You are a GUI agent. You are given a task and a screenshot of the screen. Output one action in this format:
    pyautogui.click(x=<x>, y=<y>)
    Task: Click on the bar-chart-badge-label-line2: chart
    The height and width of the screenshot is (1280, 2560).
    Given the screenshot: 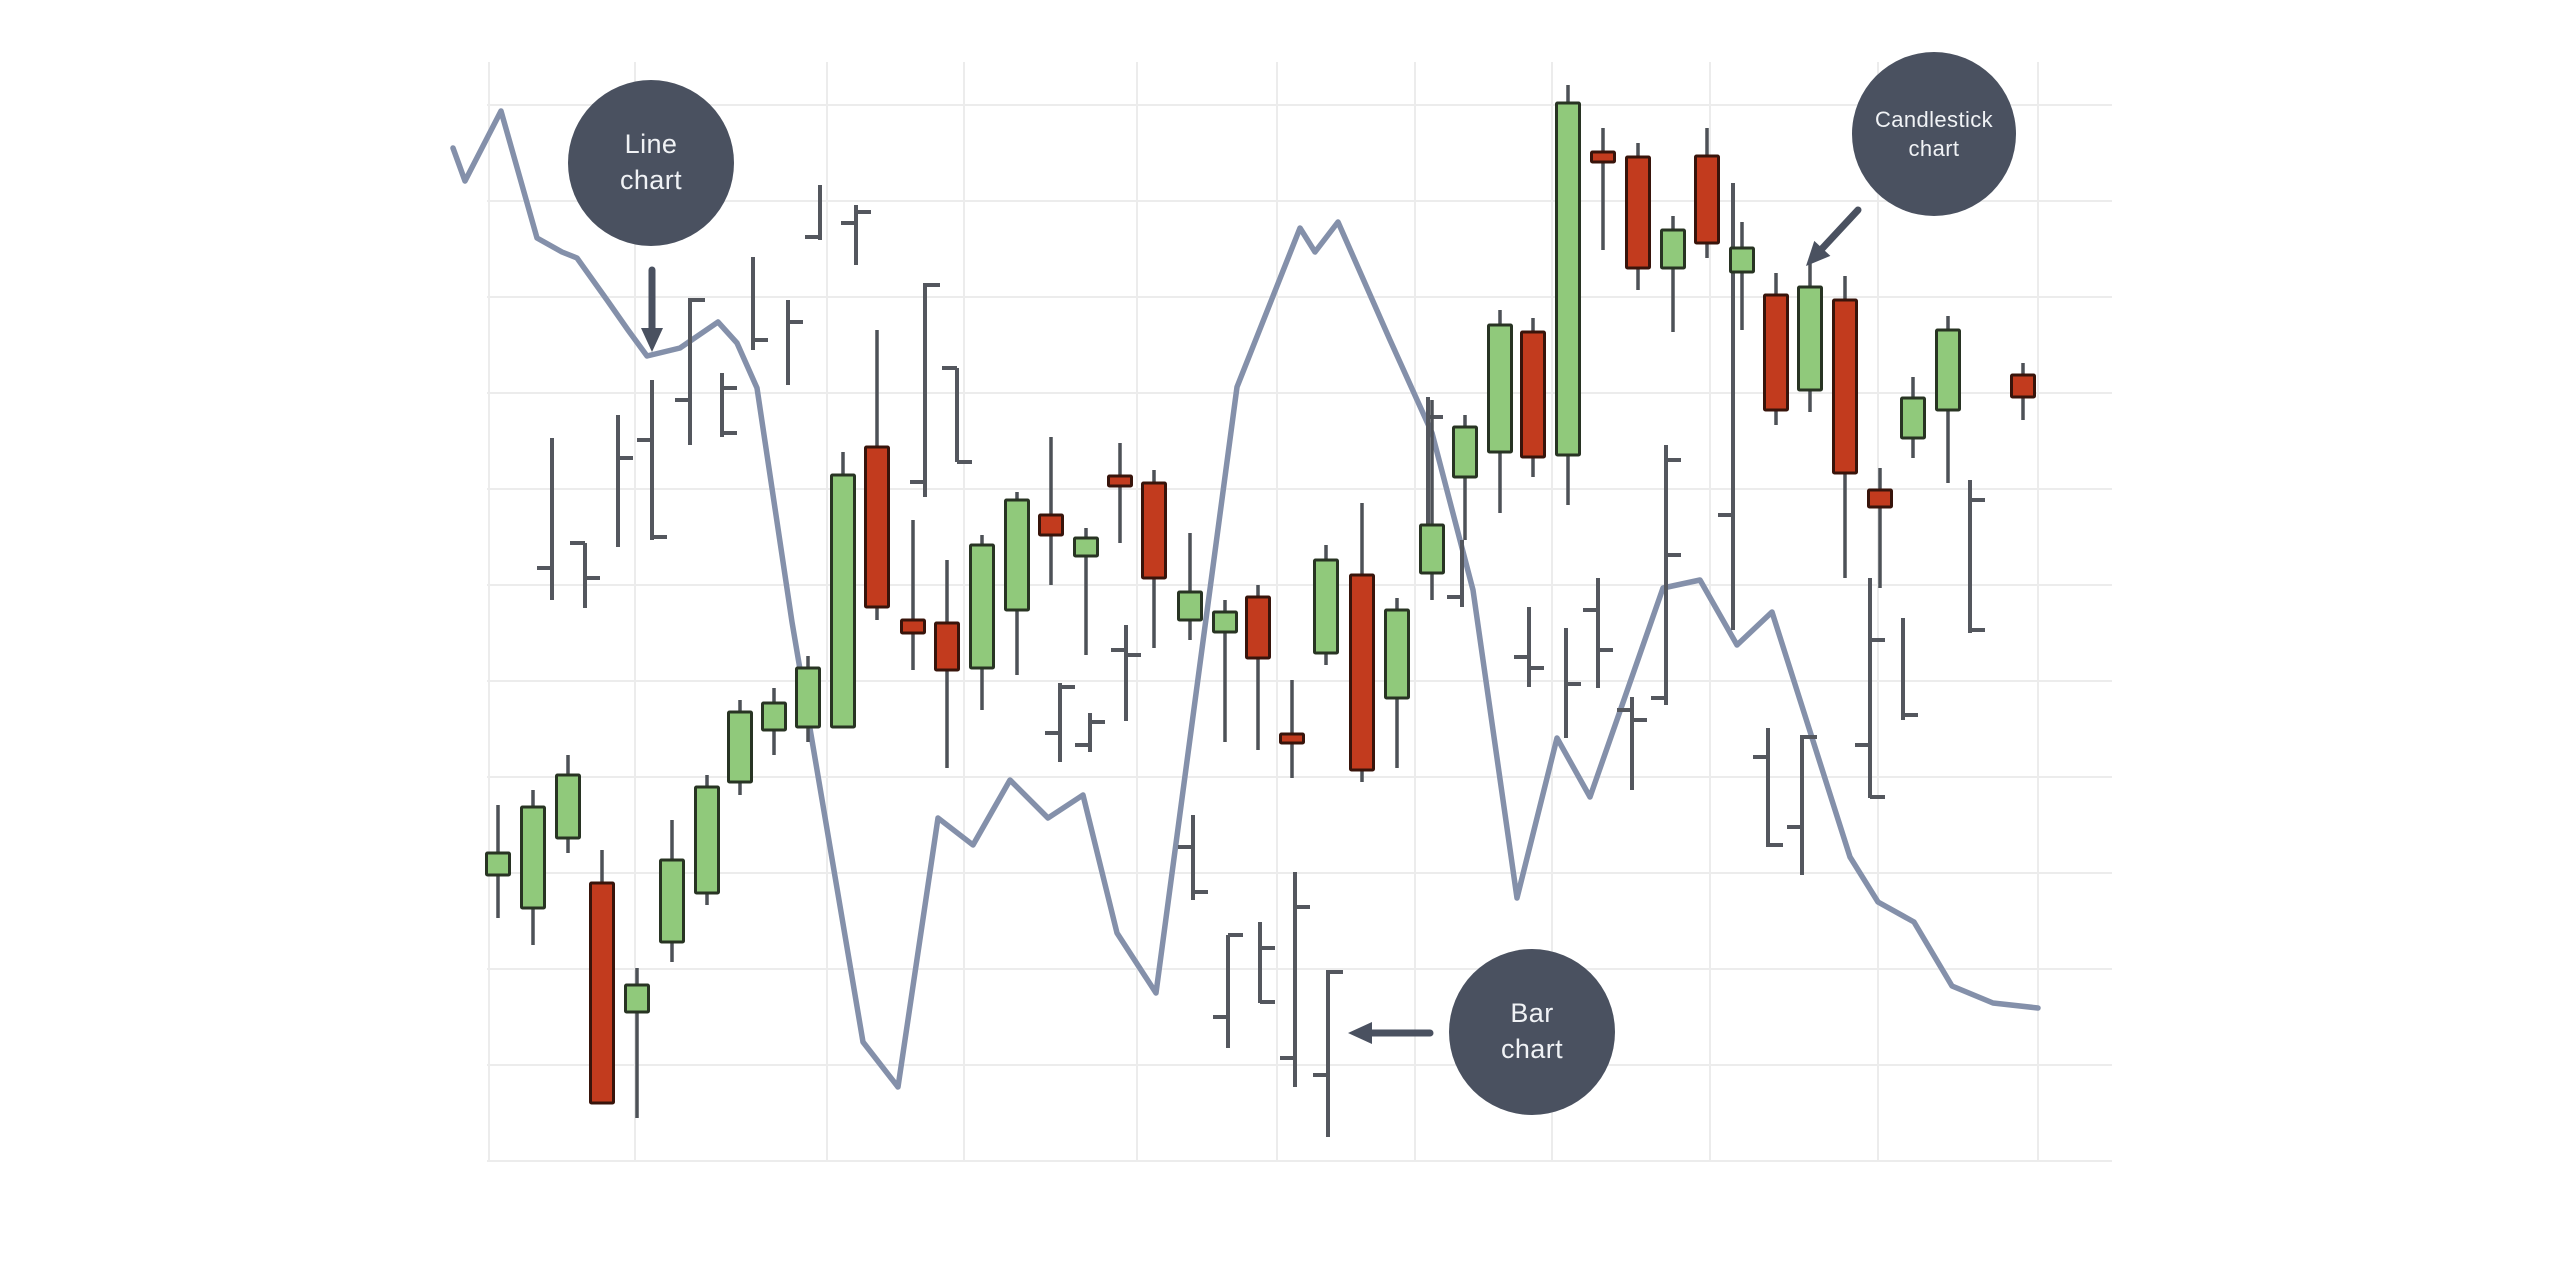 What is the action you would take?
    pyautogui.click(x=1532, y=1049)
    